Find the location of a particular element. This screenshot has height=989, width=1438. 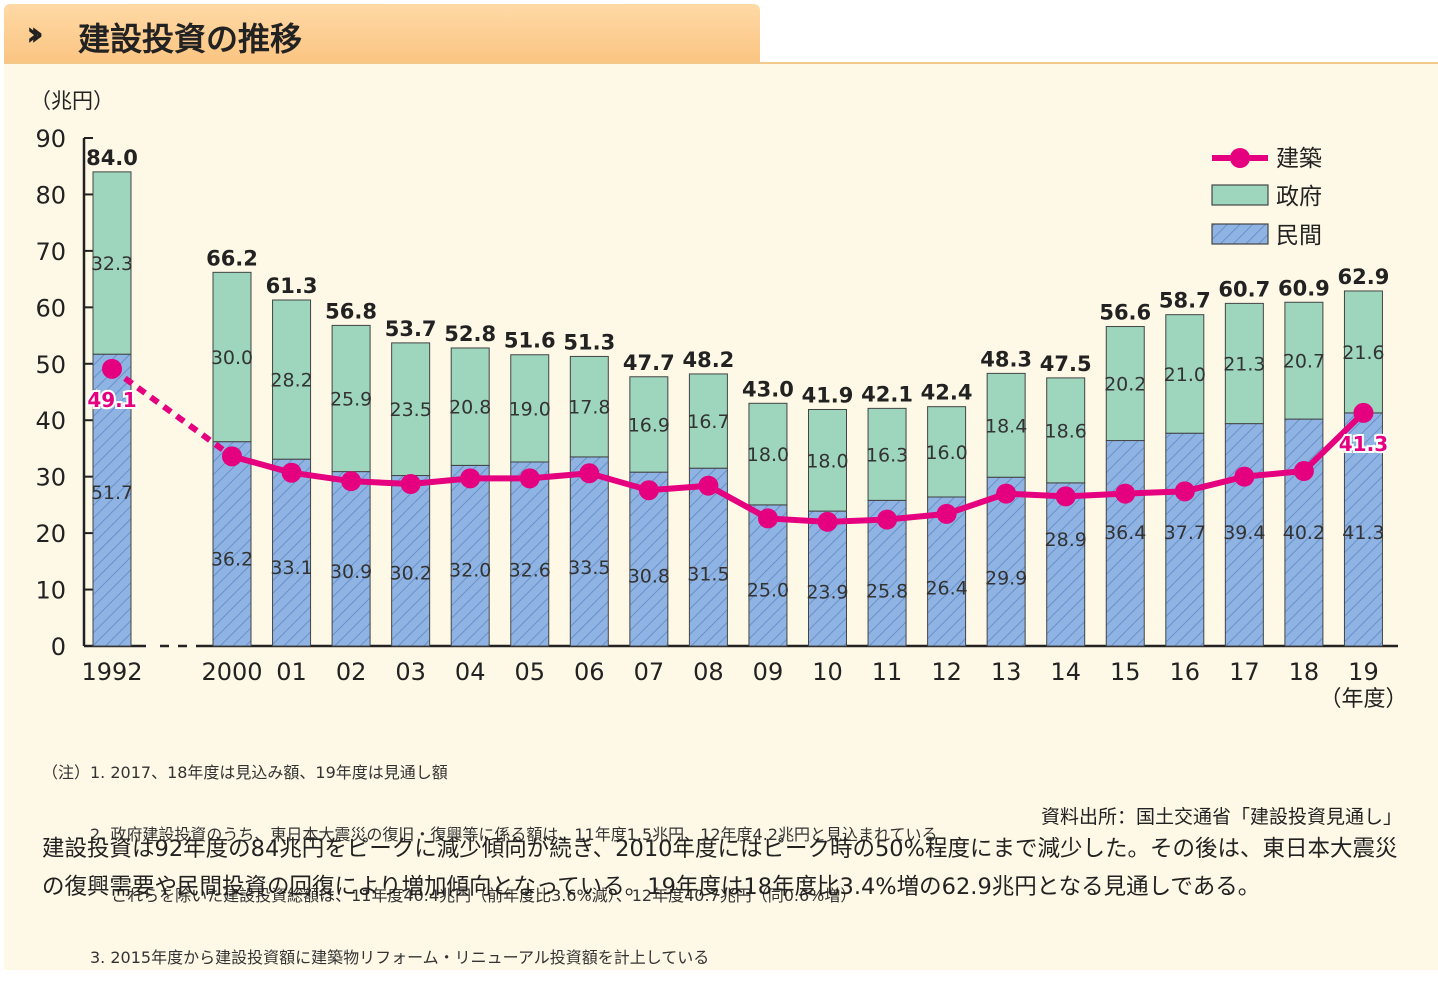

legend-label: 政府 is located at coordinates (1299, 197).